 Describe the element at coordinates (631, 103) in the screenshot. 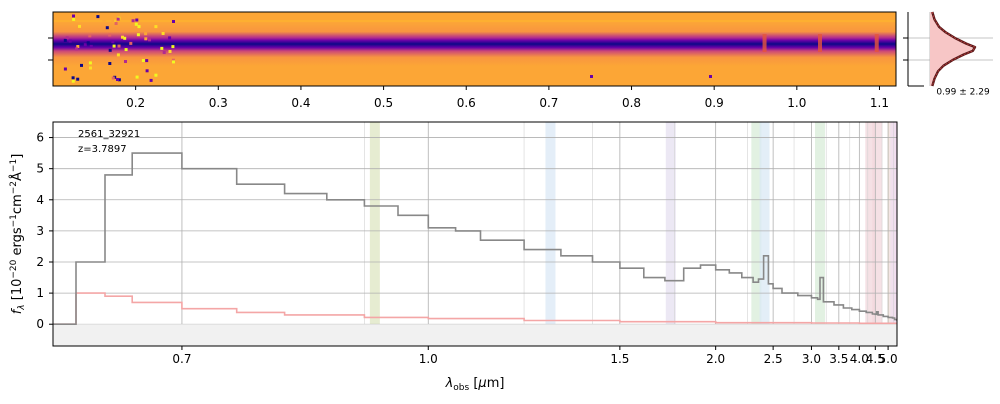

I see `top-axis-tick-label: 0.8` at that location.